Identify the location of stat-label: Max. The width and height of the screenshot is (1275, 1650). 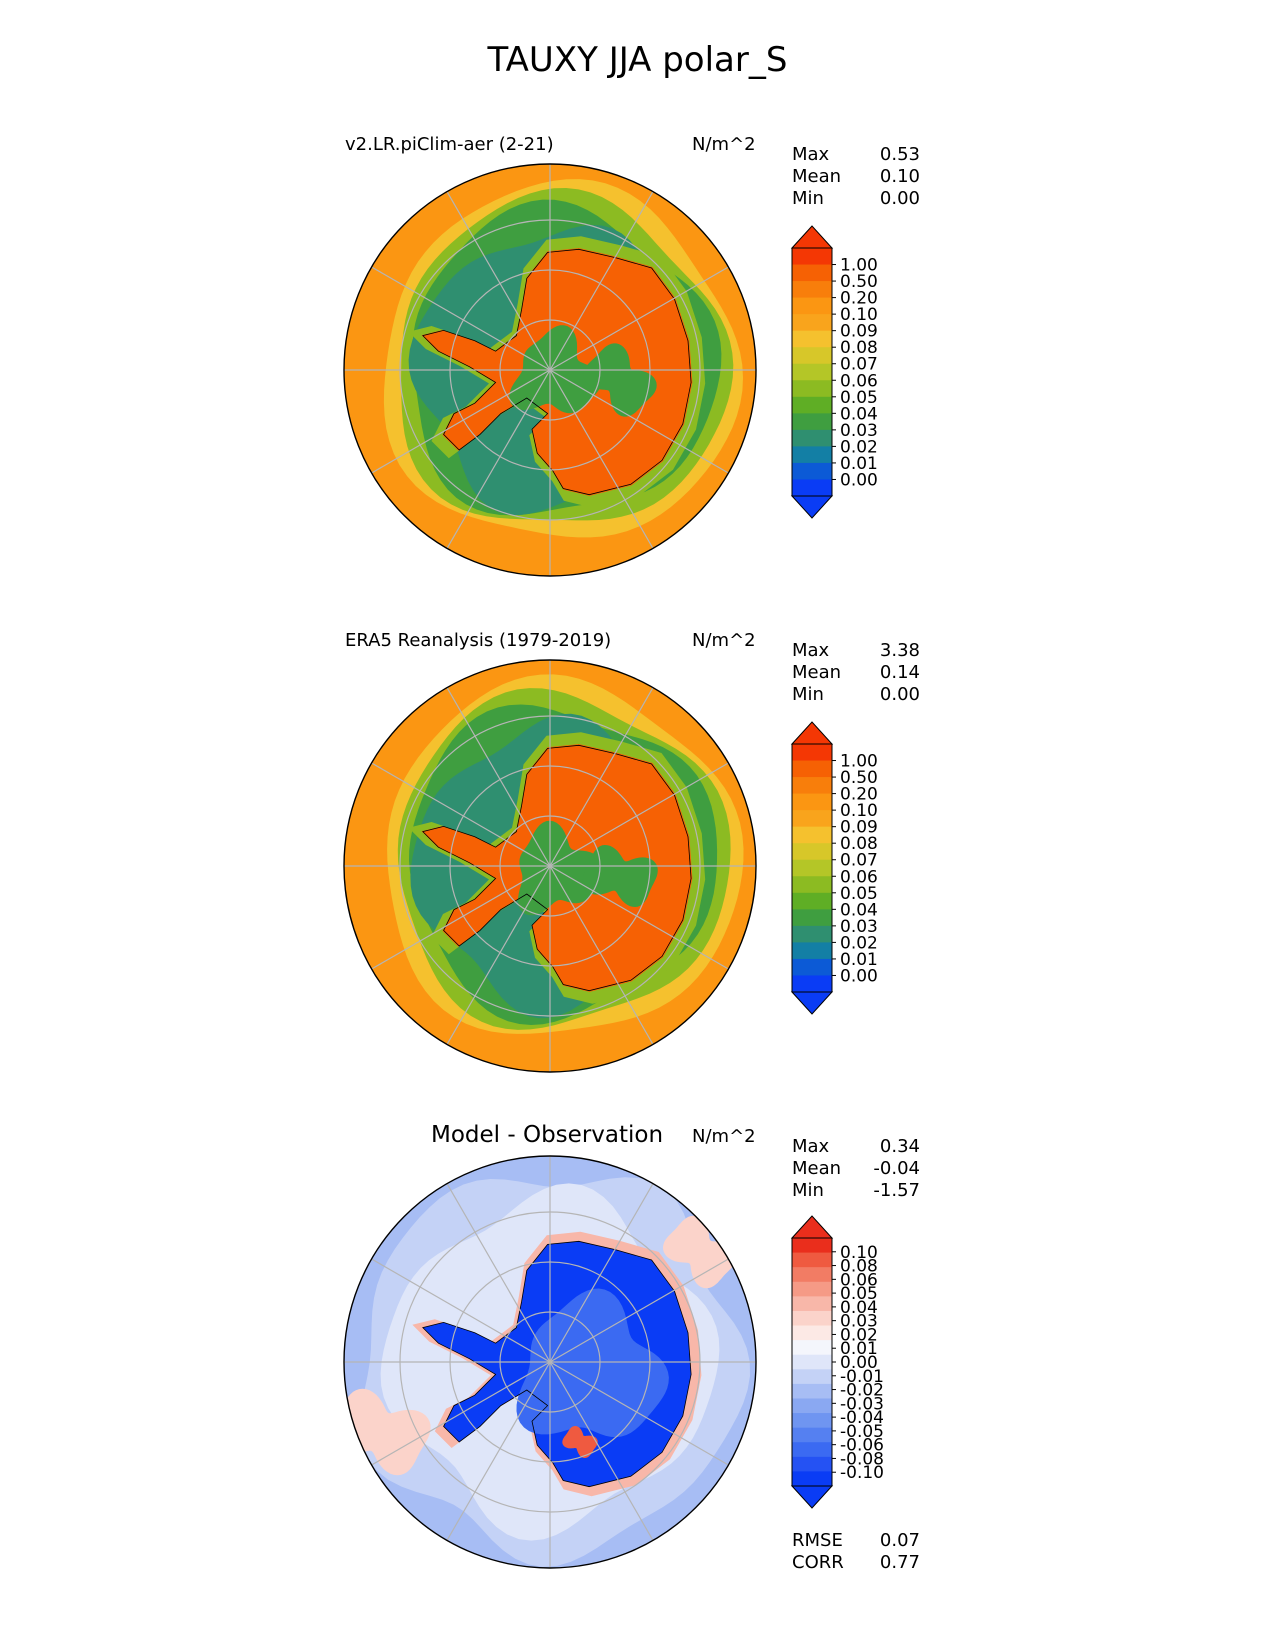
(811, 1146).